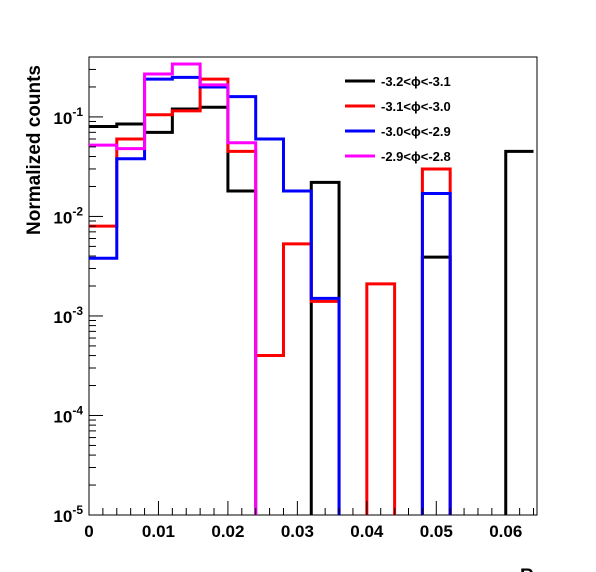 This screenshot has height=572, width=596. Describe the element at coordinates (436, 531) in the screenshot. I see `x-tick-label: 0.05` at that location.